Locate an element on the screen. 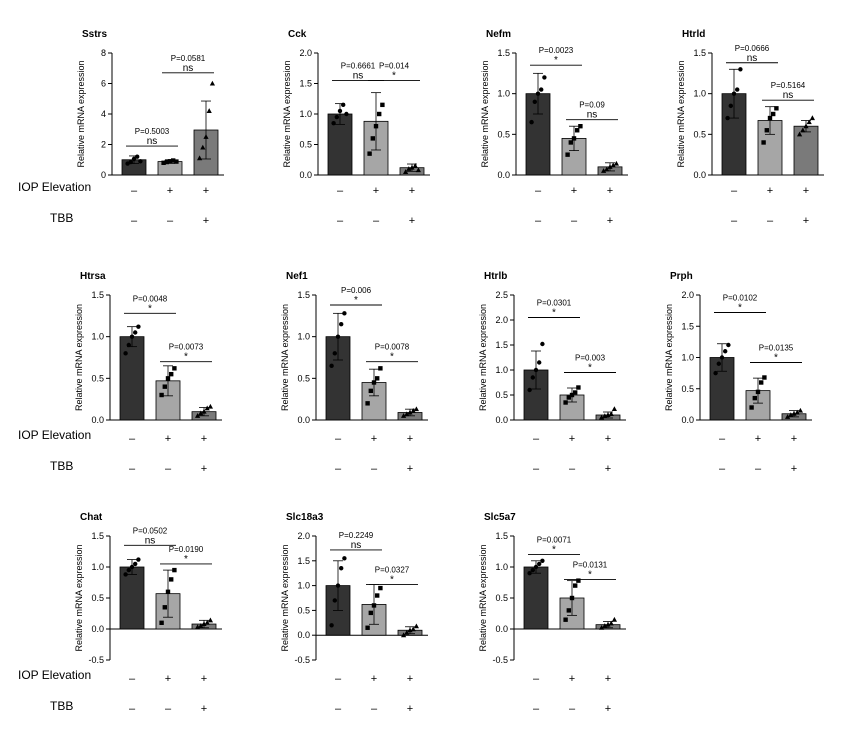 This screenshot has height=732, width=867. y-tick-label: 2 is located at coordinates (103, 145).